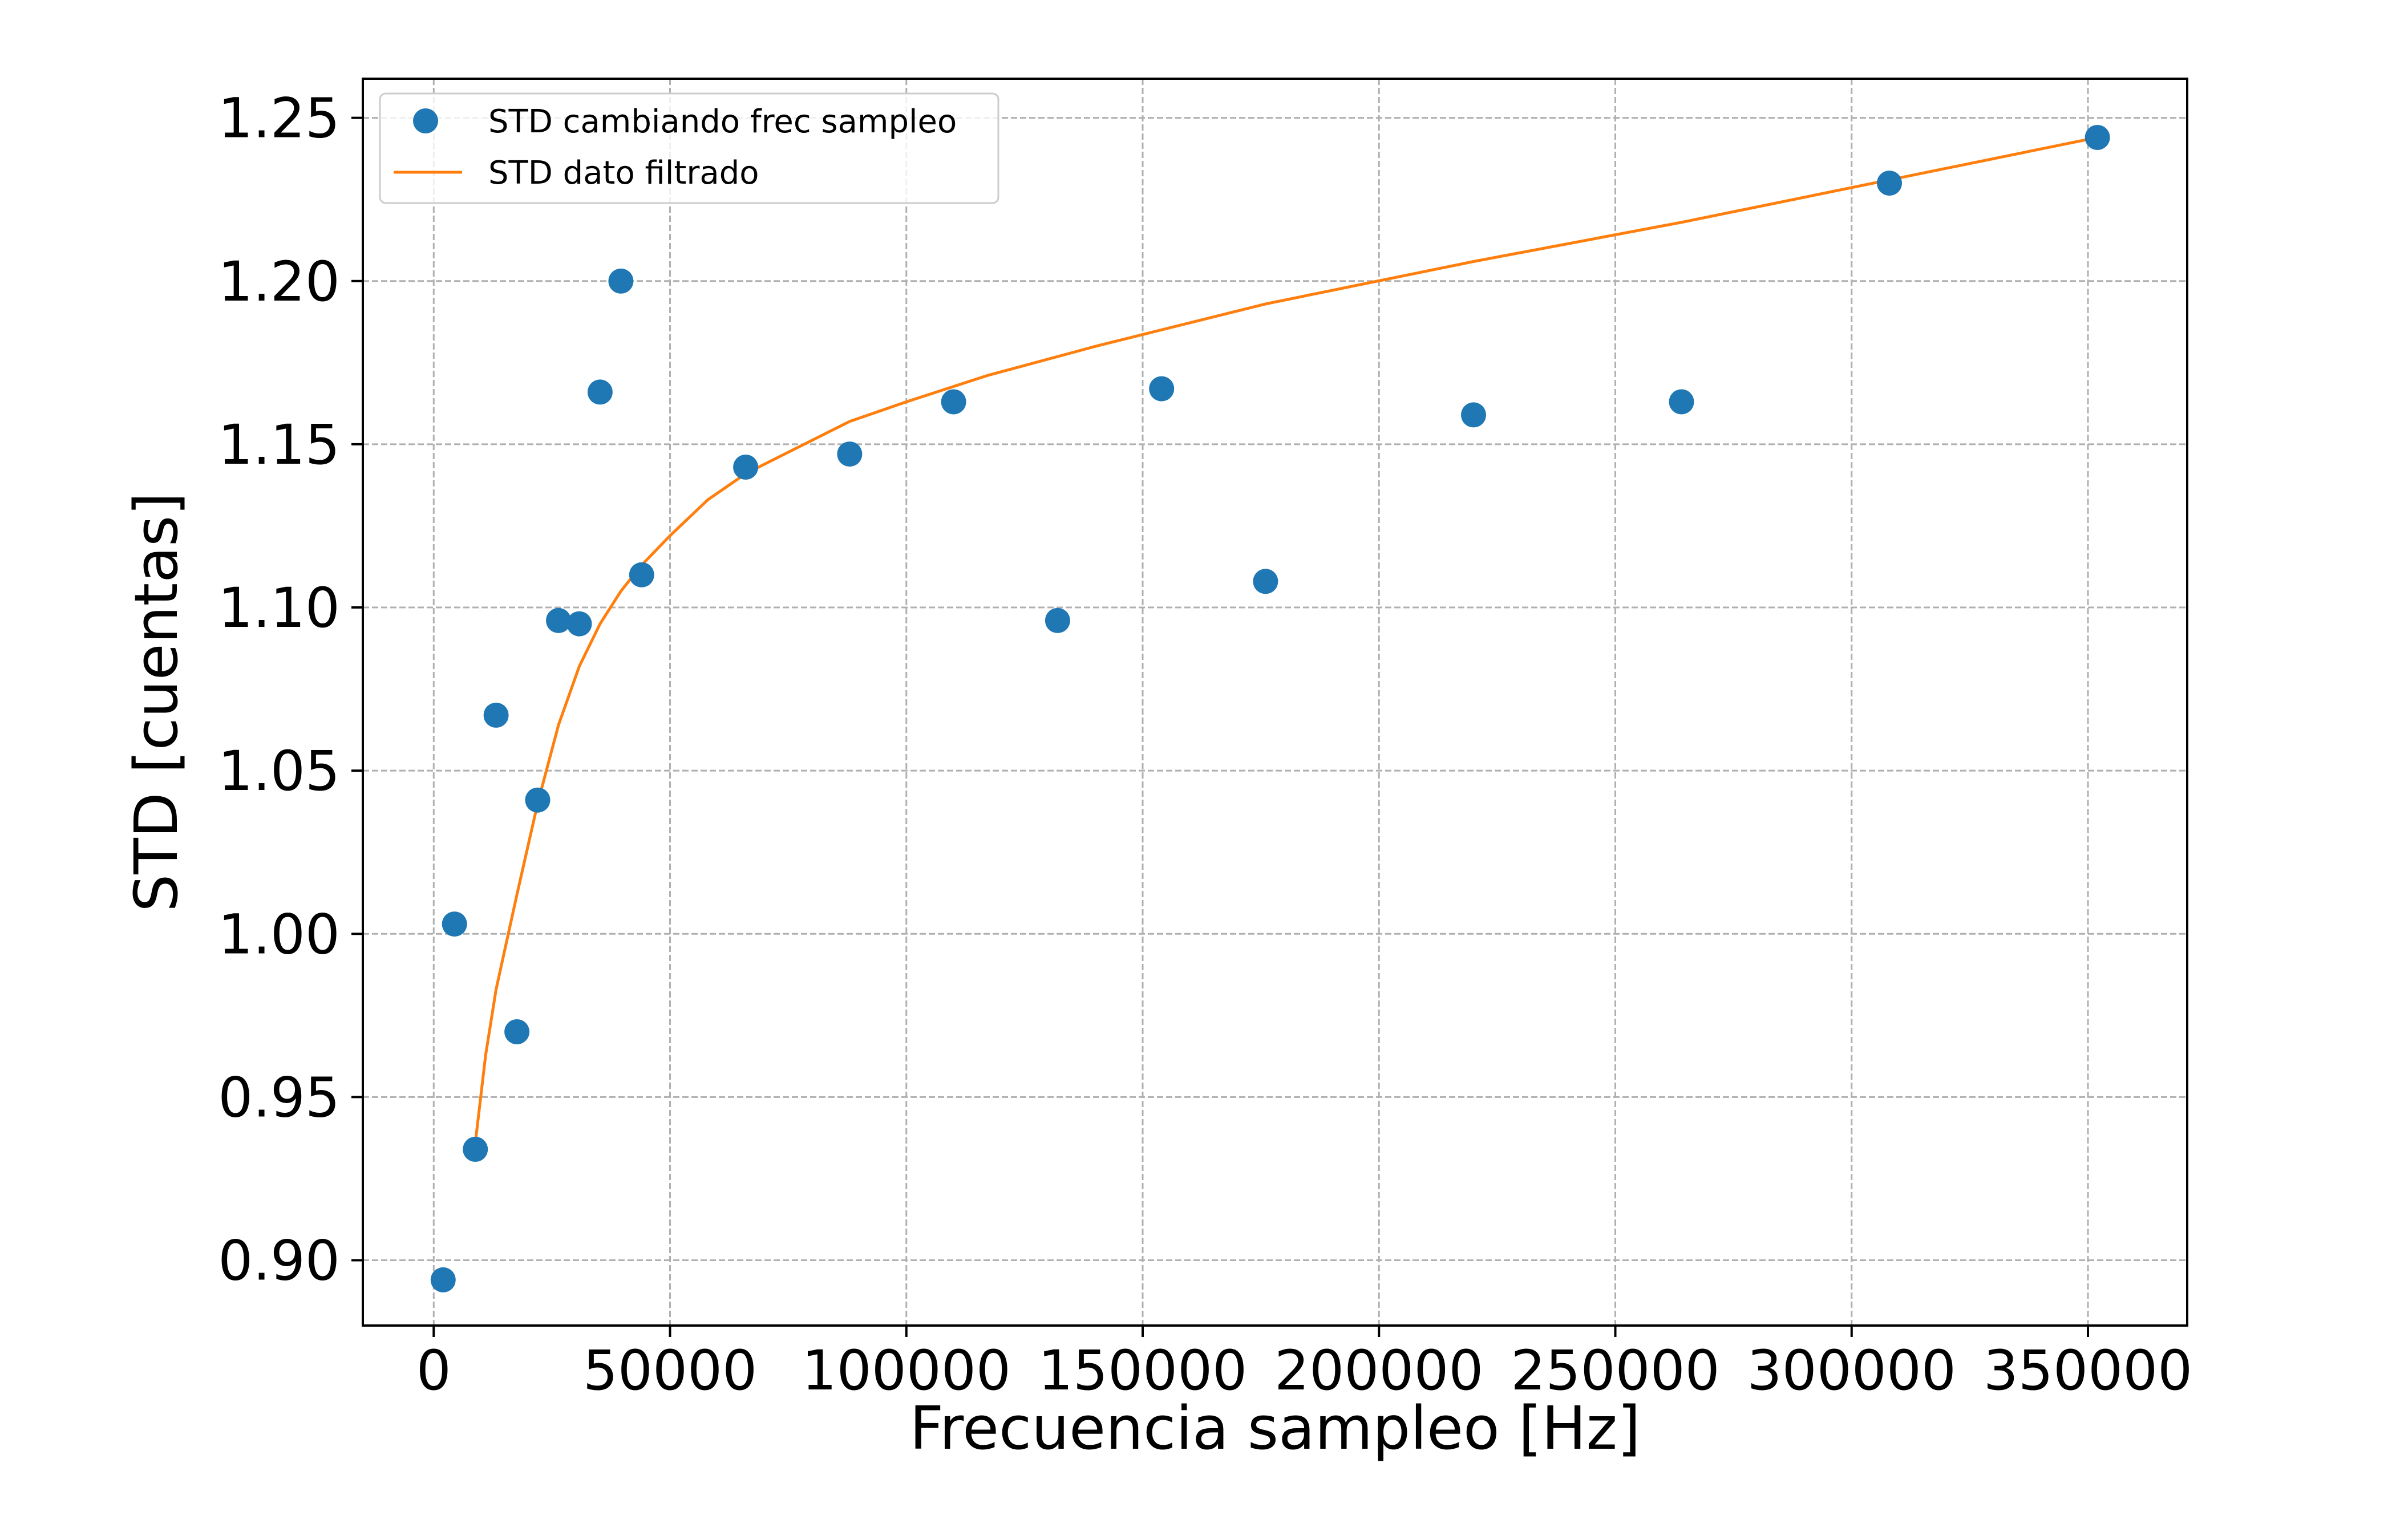 This screenshot has height=1540, width=2396. I want to click on x-tick-label: 100000, so click(906, 1371).